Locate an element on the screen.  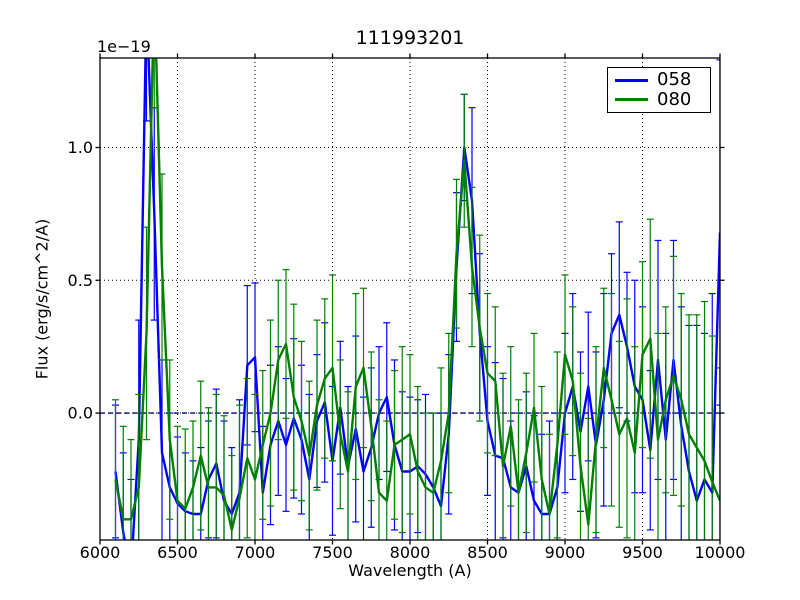
x-tick-label: 7500 is located at coordinates (332, 552).